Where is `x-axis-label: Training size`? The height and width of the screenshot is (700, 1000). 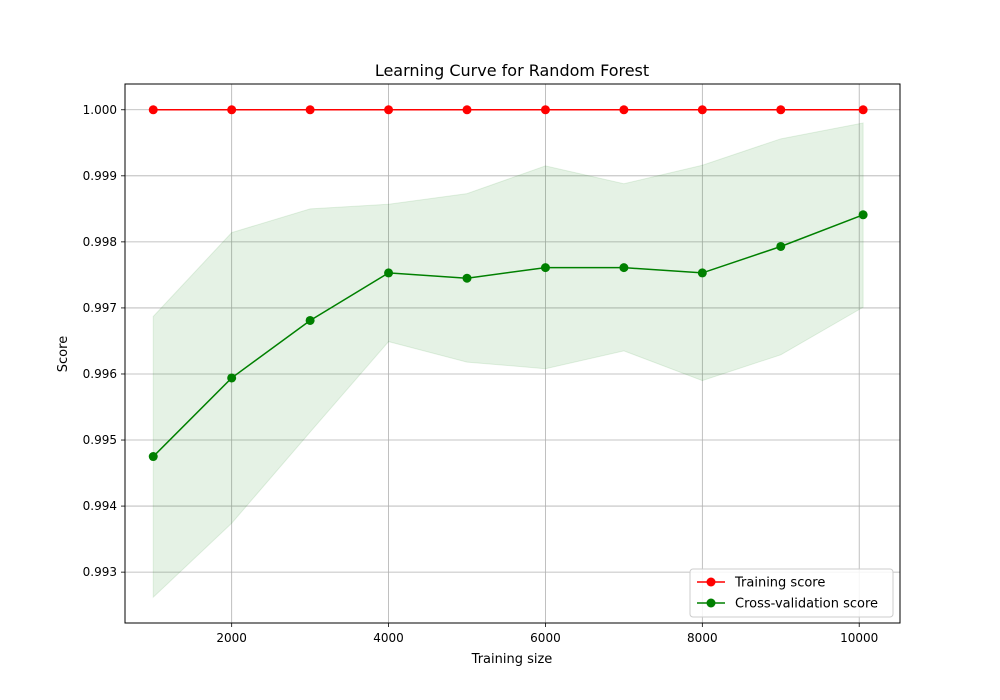 x-axis-label: Training size is located at coordinates (512, 659).